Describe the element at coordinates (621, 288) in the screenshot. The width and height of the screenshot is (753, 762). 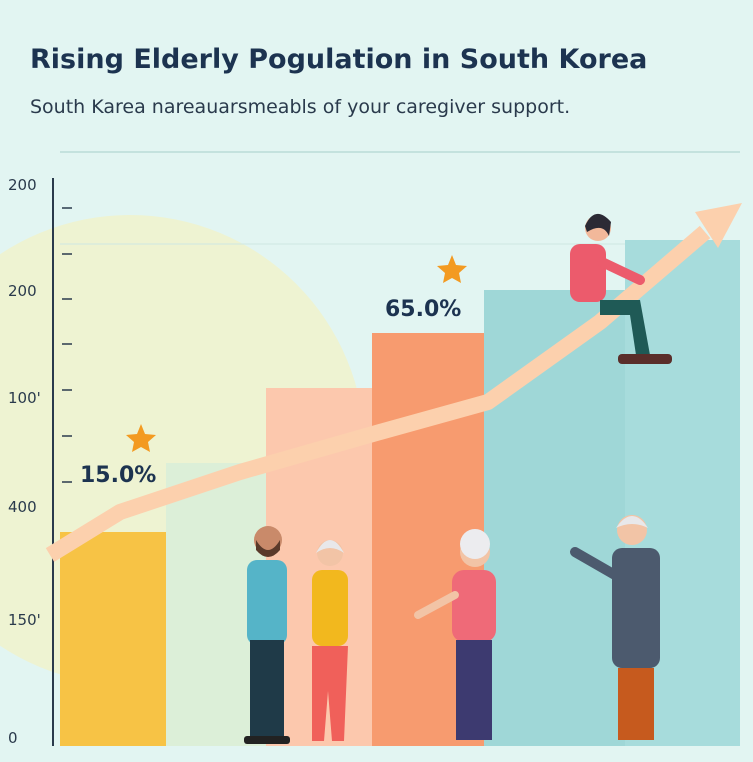
I see `person-sitting` at that location.